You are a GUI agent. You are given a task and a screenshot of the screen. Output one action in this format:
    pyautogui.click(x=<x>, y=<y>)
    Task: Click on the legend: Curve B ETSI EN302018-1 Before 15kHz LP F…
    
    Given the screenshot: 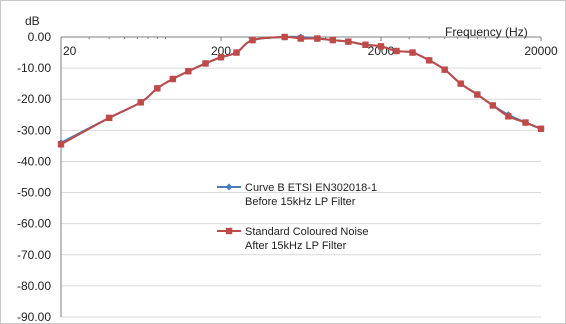 What is the action you would take?
    pyautogui.click(x=297, y=217)
    